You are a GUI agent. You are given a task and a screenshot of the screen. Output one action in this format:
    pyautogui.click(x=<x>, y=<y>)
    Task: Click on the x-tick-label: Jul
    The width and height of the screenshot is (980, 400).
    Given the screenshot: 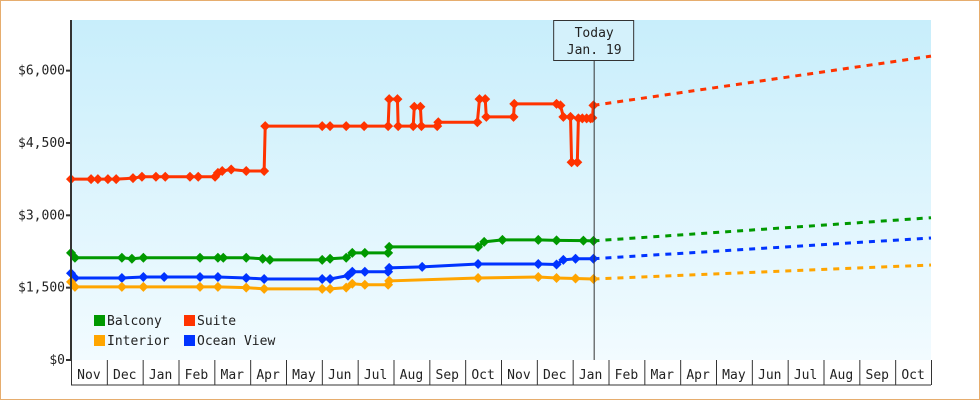 What is the action you would take?
    pyautogui.click(x=805, y=375)
    